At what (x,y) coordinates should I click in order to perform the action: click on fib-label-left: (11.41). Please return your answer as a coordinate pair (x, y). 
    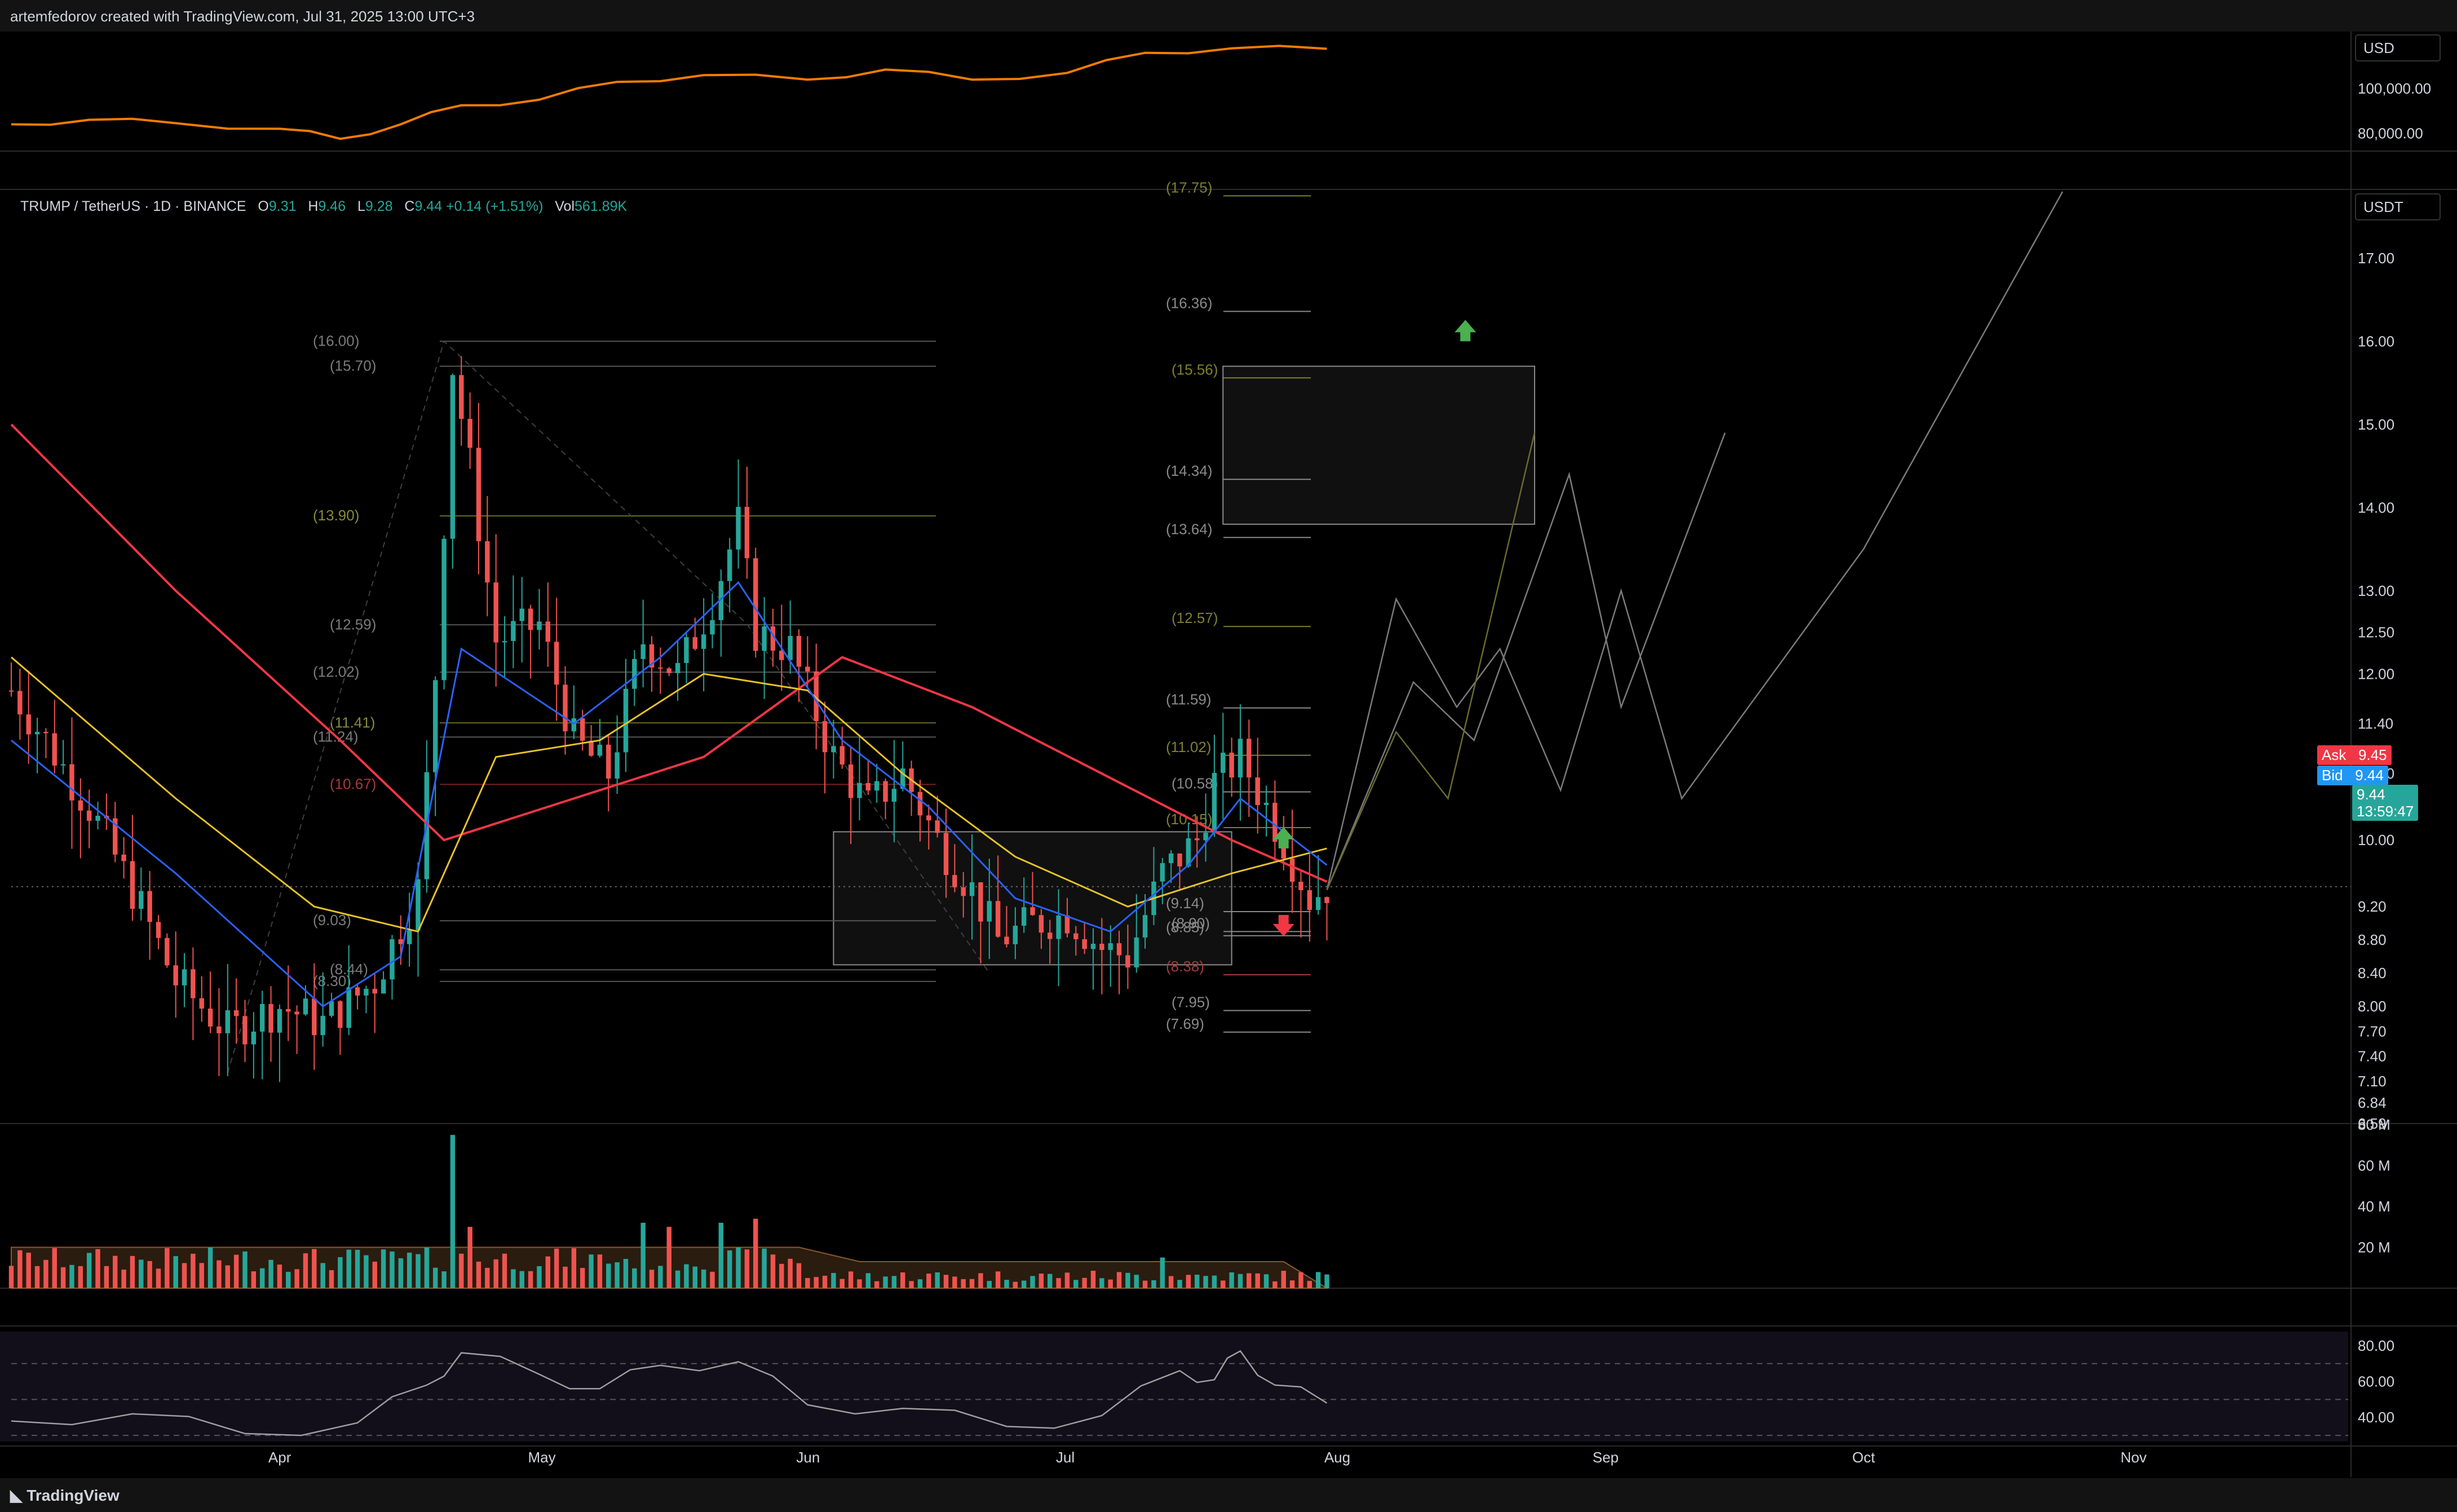
    Looking at the image, I should click on (353, 722).